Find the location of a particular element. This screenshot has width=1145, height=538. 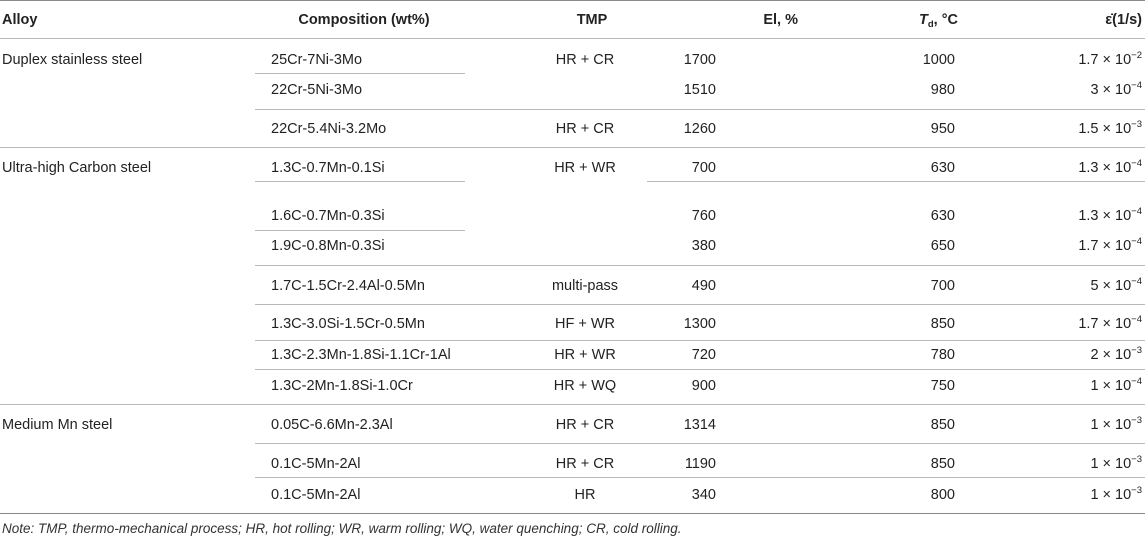

elongation-cell: 900 is located at coordinates (703, 386).